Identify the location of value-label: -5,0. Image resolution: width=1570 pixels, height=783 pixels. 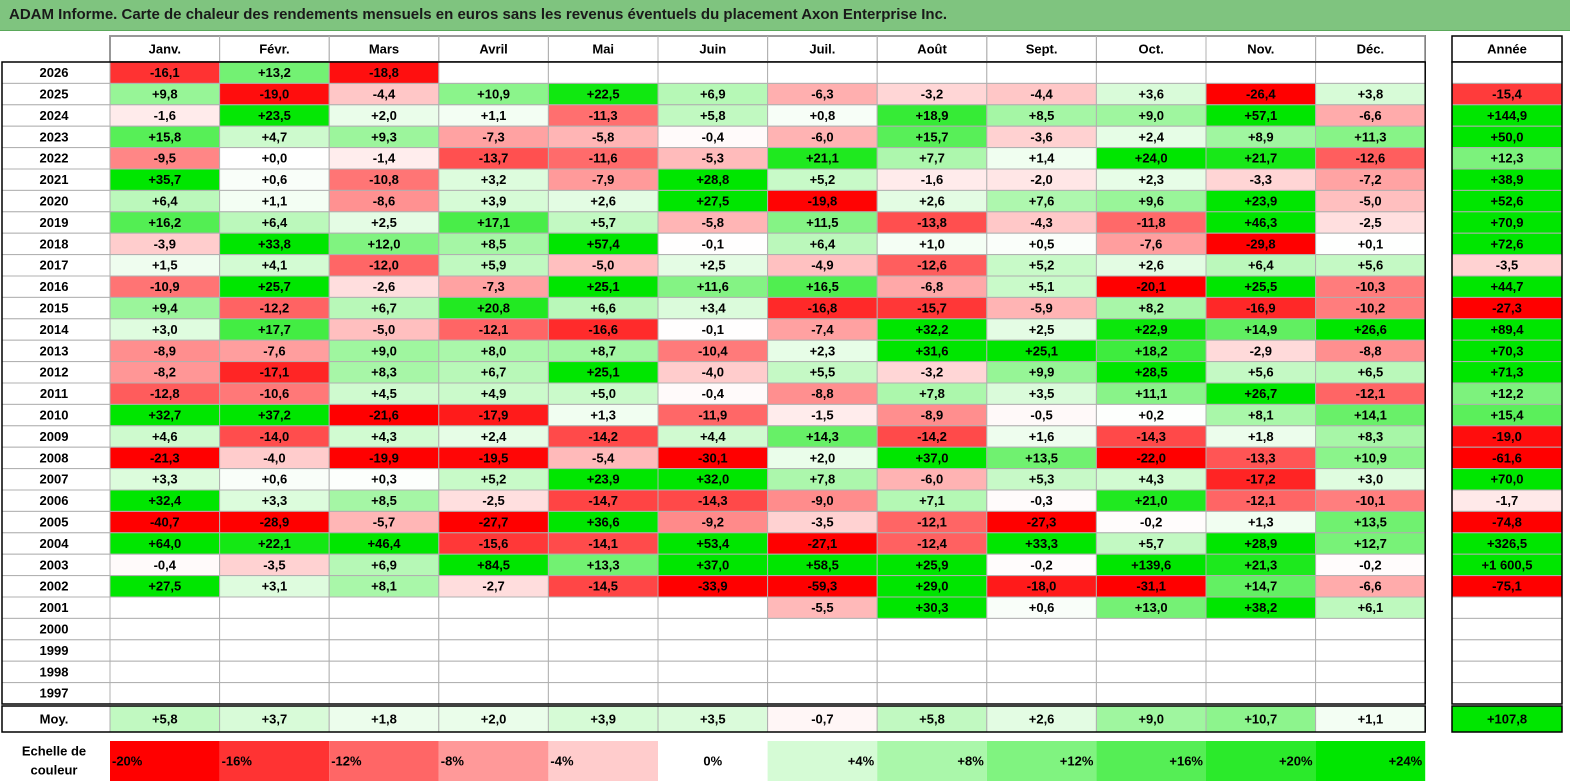
(1370, 201).